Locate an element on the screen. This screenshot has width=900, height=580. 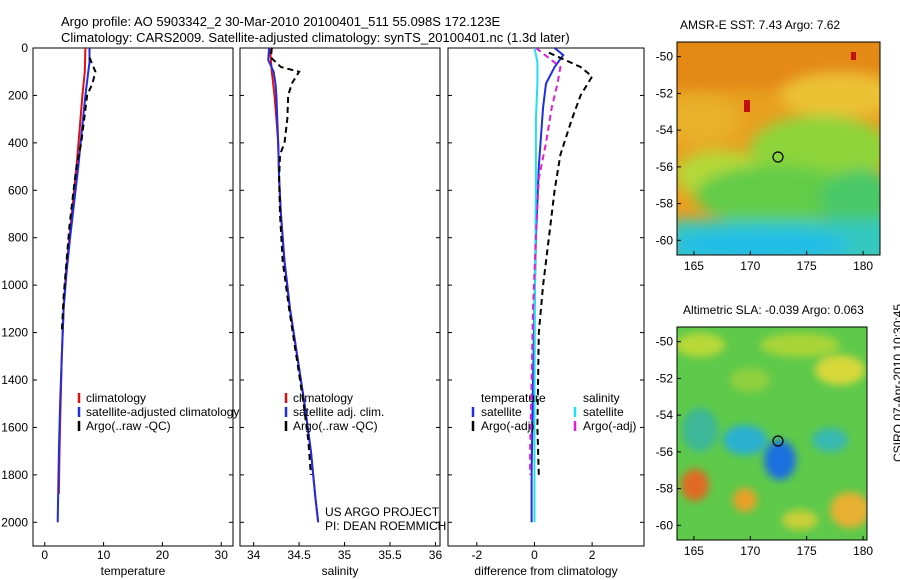
x-tick-label: 34 is located at coordinates (254, 555).